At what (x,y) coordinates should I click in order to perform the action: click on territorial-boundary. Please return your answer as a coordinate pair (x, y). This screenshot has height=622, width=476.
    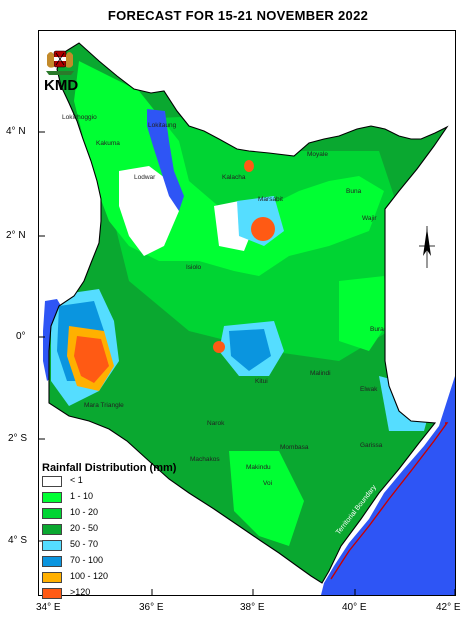
    Looking at the image, I should click on (389, 501).